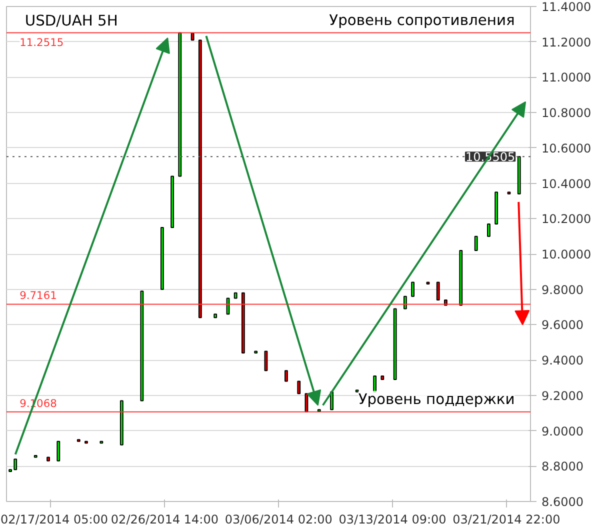  I want to click on ref-line-label: 9.7161, so click(38, 295).